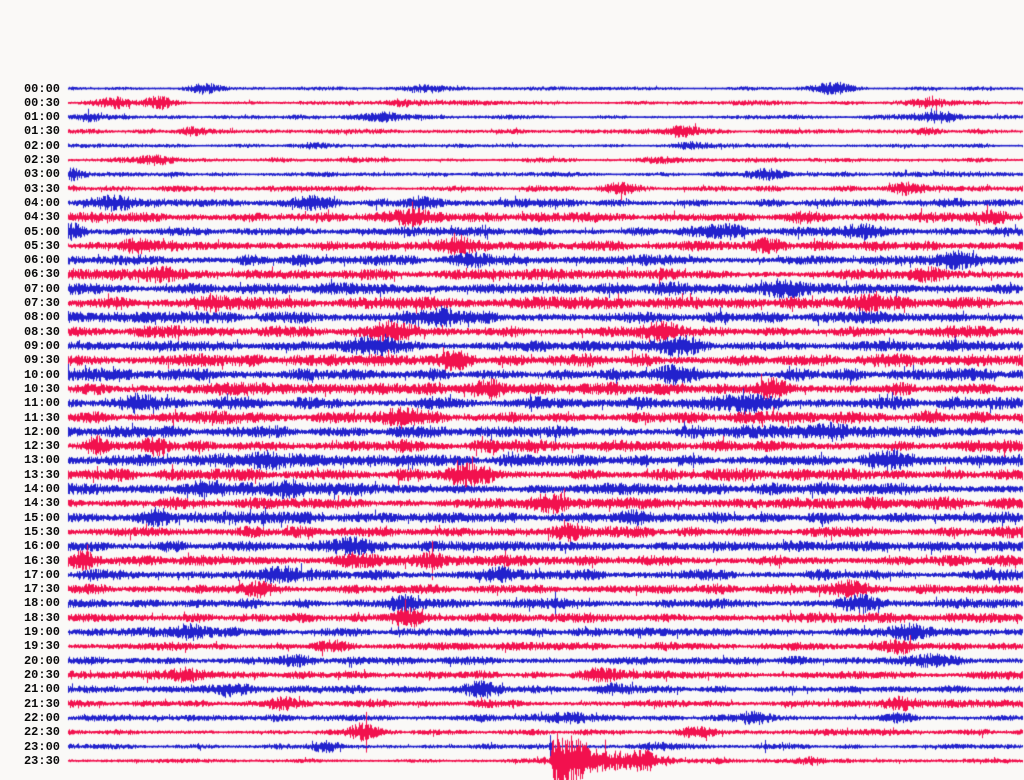 The width and height of the screenshot is (1024, 780). I want to click on trace-time-label: 22:00, so click(41, 717).